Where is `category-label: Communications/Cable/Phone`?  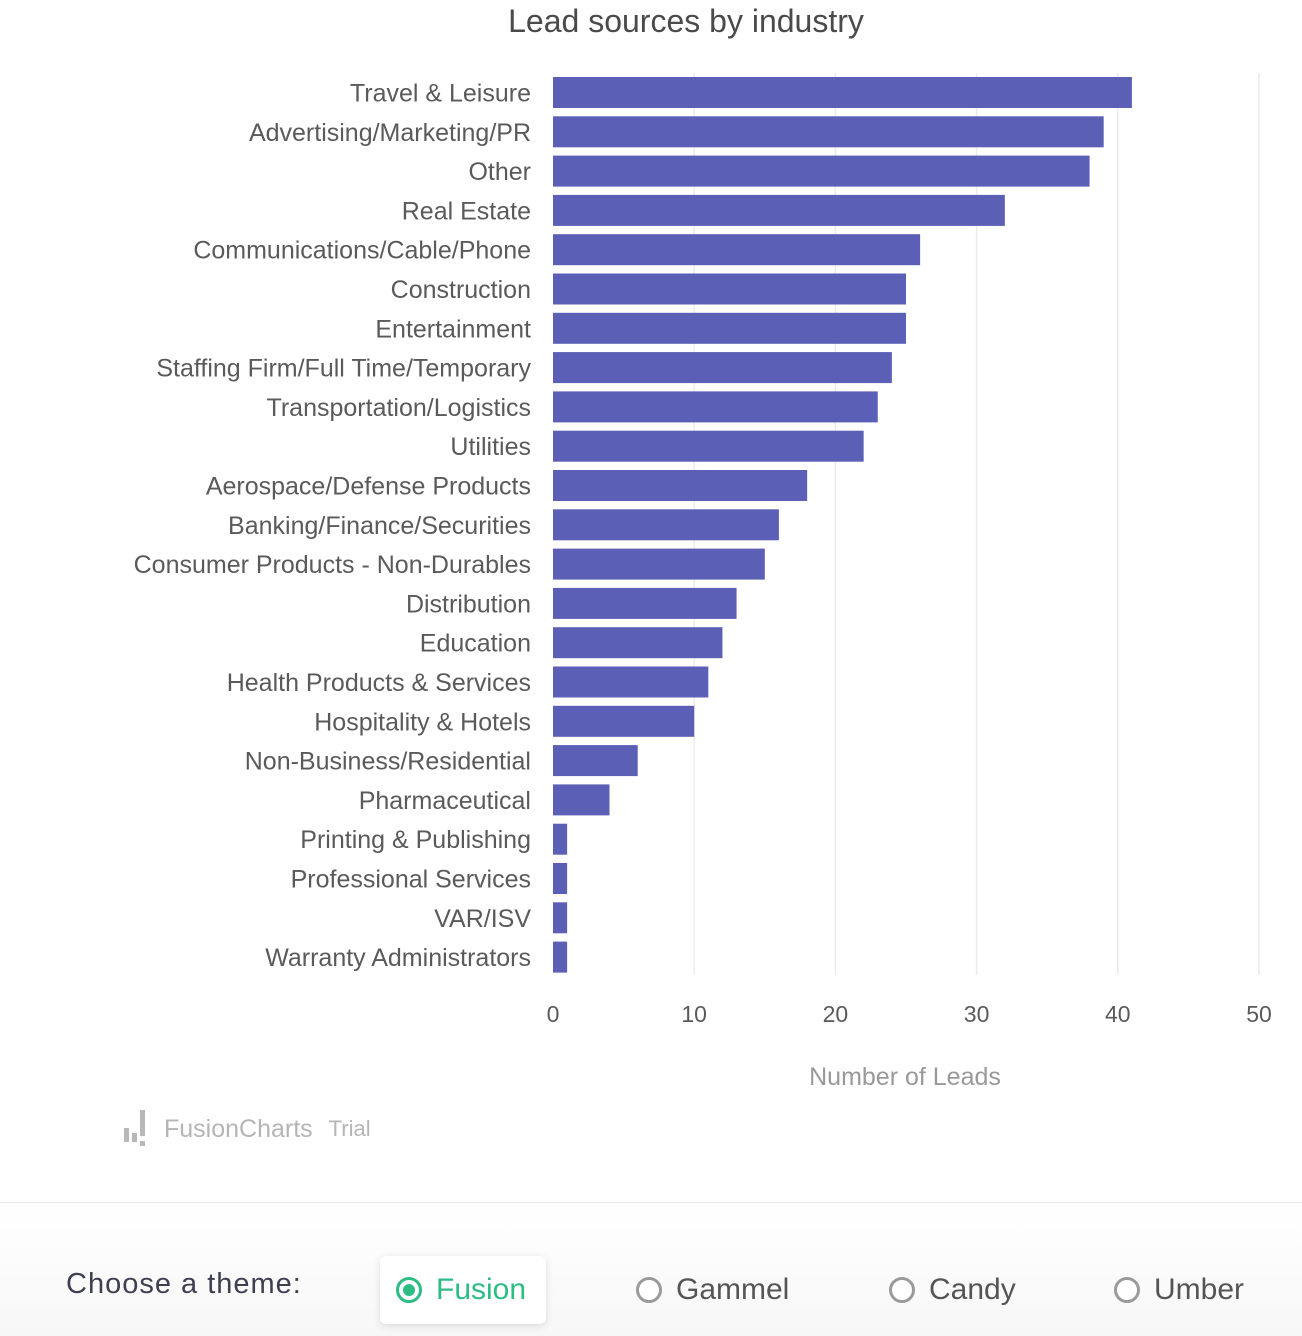 category-label: Communications/Cable/Phone is located at coordinates (362, 251).